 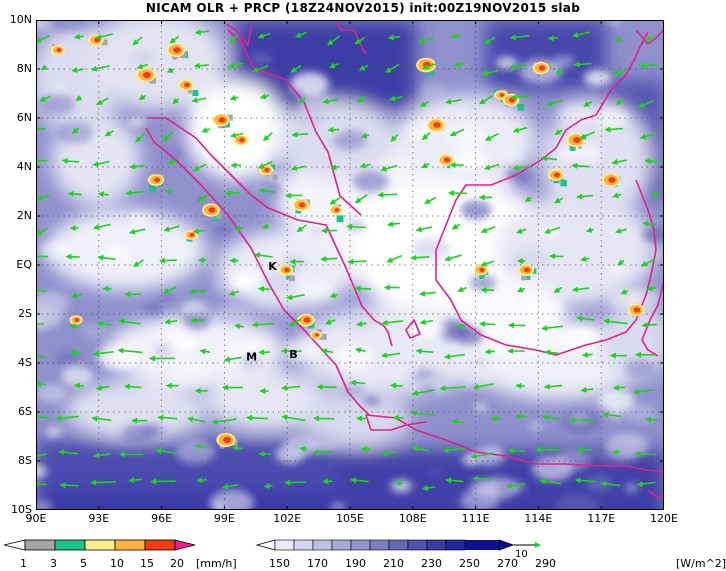 What do you see at coordinates (272, 312) in the screenshot?
I see `city-markers: K B M` at bounding box center [272, 312].